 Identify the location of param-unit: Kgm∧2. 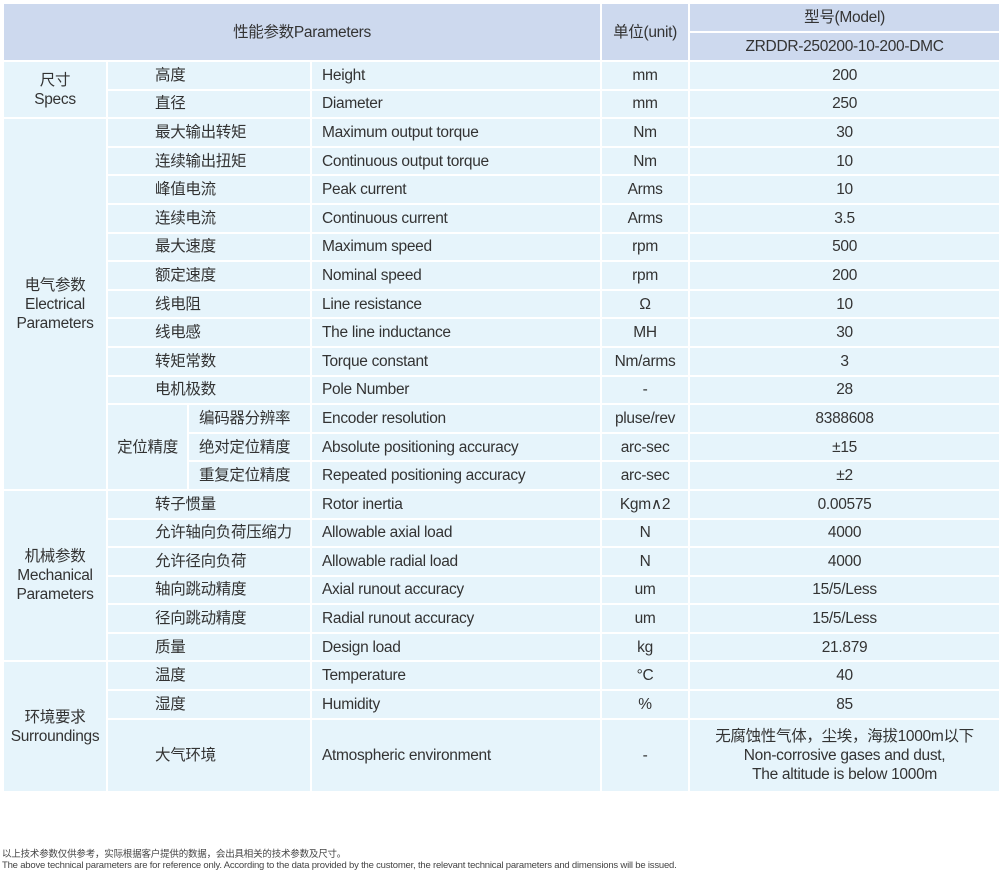
(645, 504).